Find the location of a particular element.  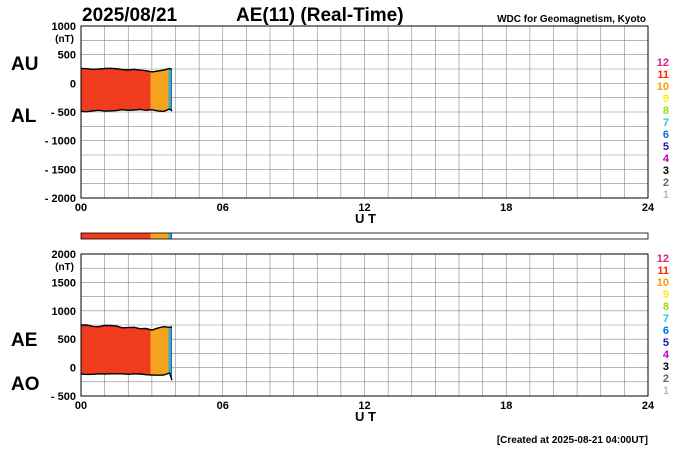

series-line-al is located at coordinates (126, 110).